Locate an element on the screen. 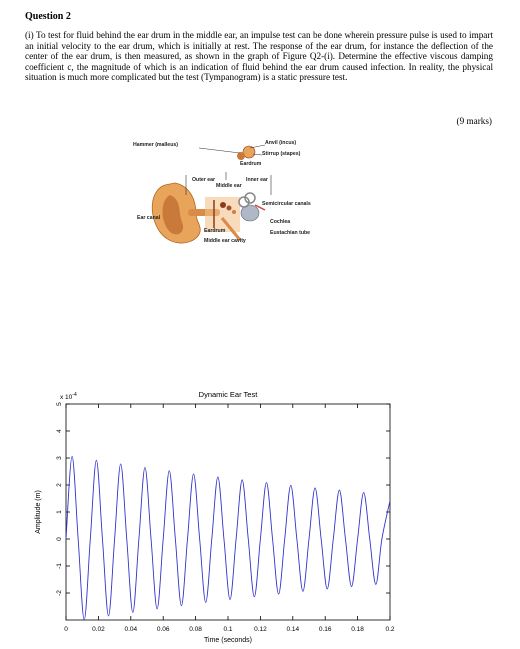 The width and height of the screenshot is (520, 649). x-tick-label: 0.04 is located at coordinates (130, 629).